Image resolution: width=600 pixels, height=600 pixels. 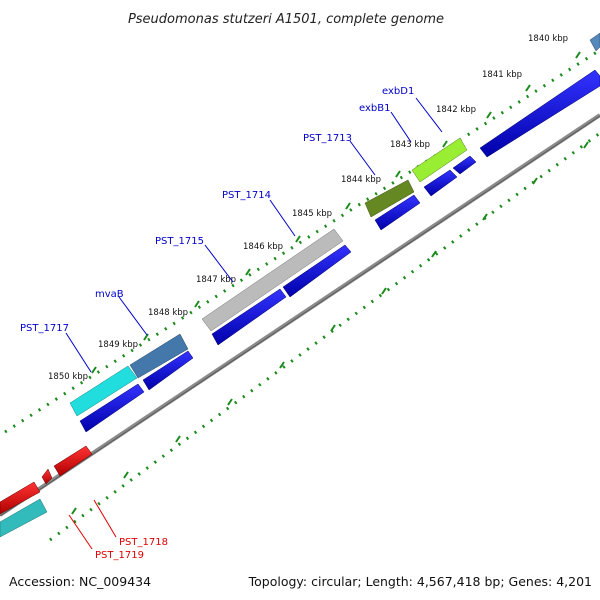 I want to click on gene-feature-mvaB, so click(x=159, y=356).